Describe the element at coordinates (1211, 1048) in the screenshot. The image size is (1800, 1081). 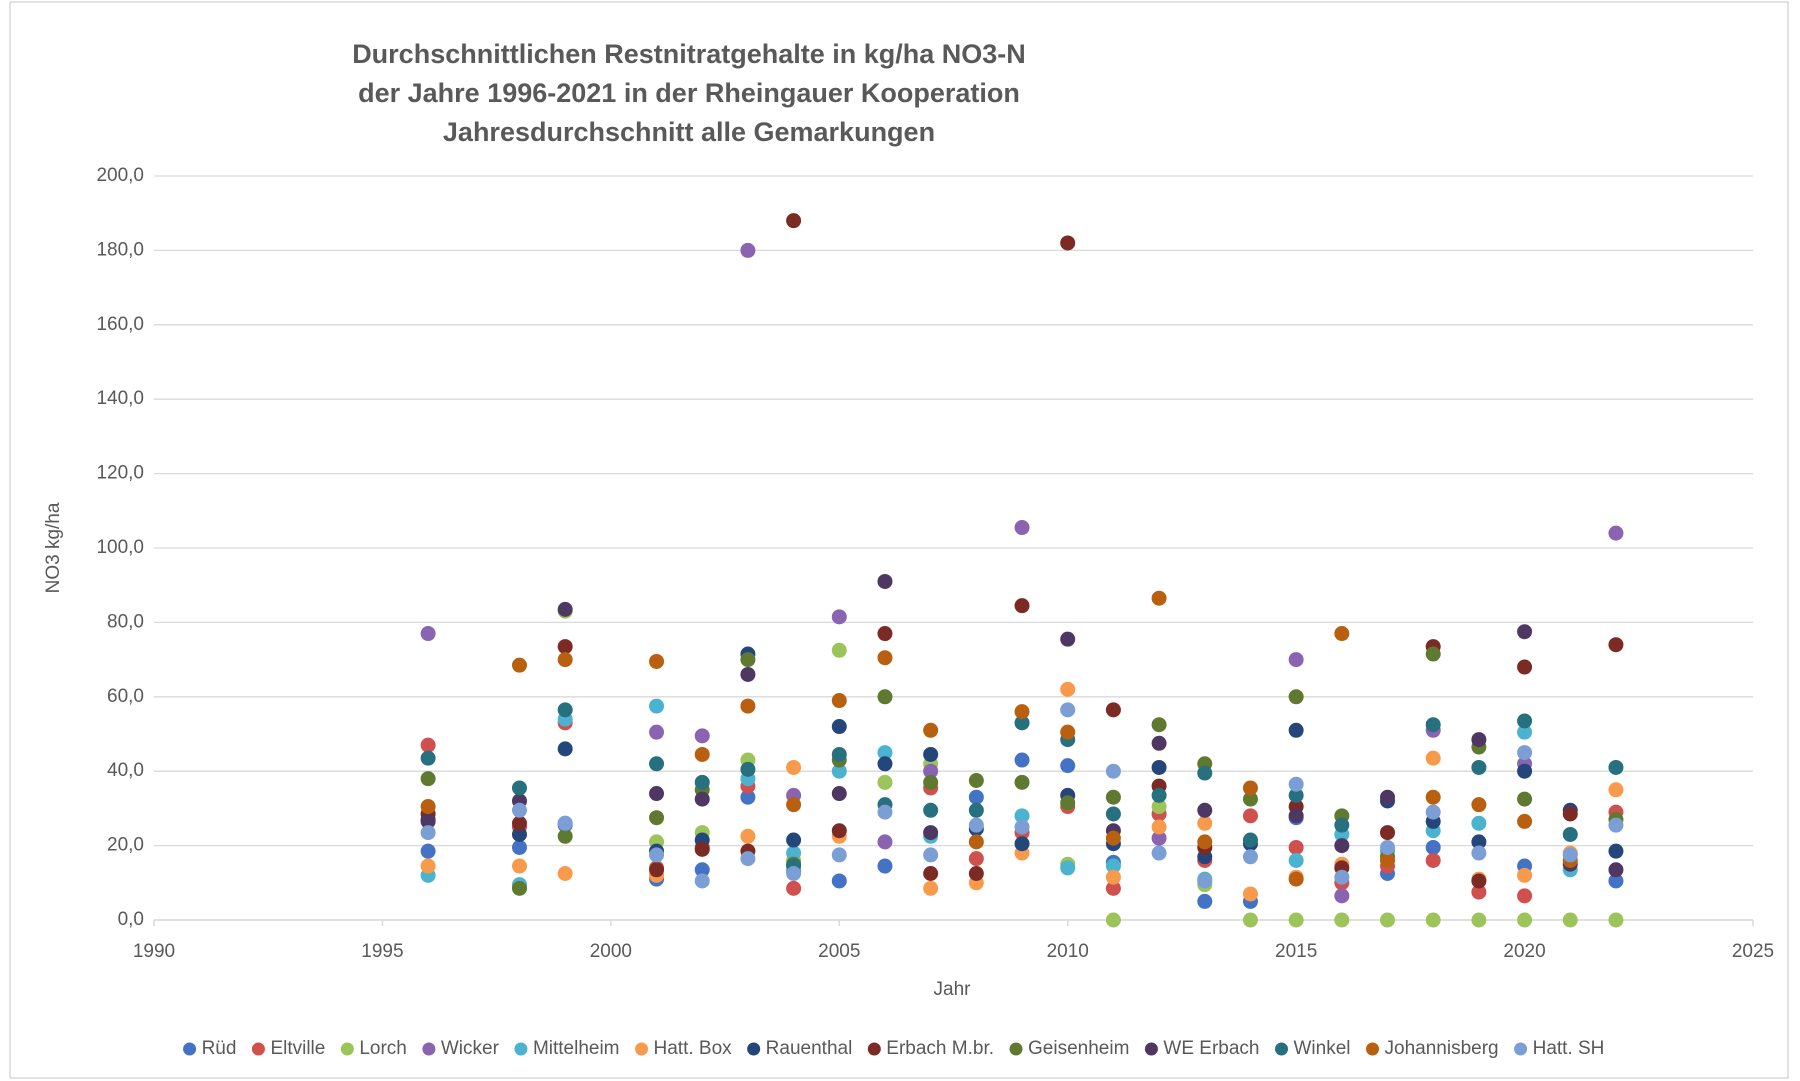
I see `legend-label: WE Erbach` at that location.